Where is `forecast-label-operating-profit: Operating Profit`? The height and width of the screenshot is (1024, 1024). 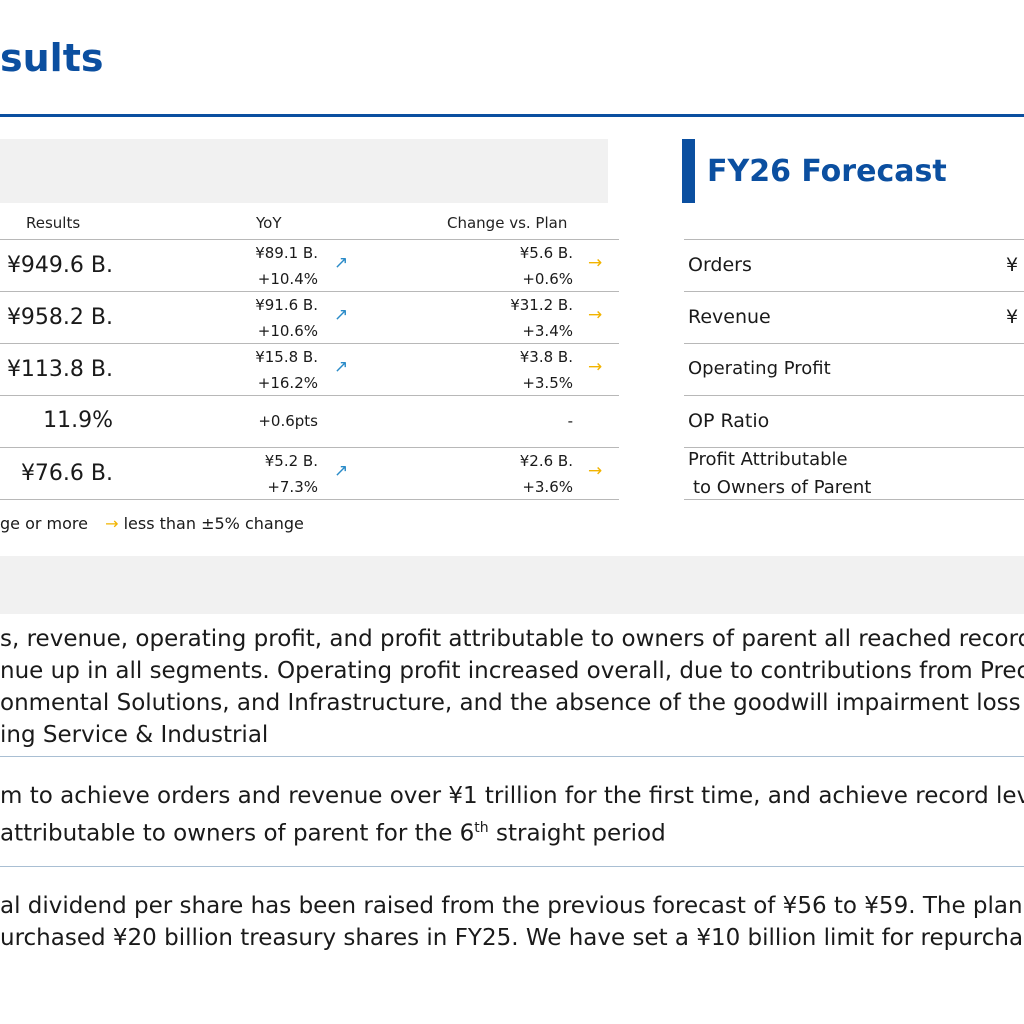
forecast-label-operating-profit: Operating Profit is located at coordinates (759, 368).